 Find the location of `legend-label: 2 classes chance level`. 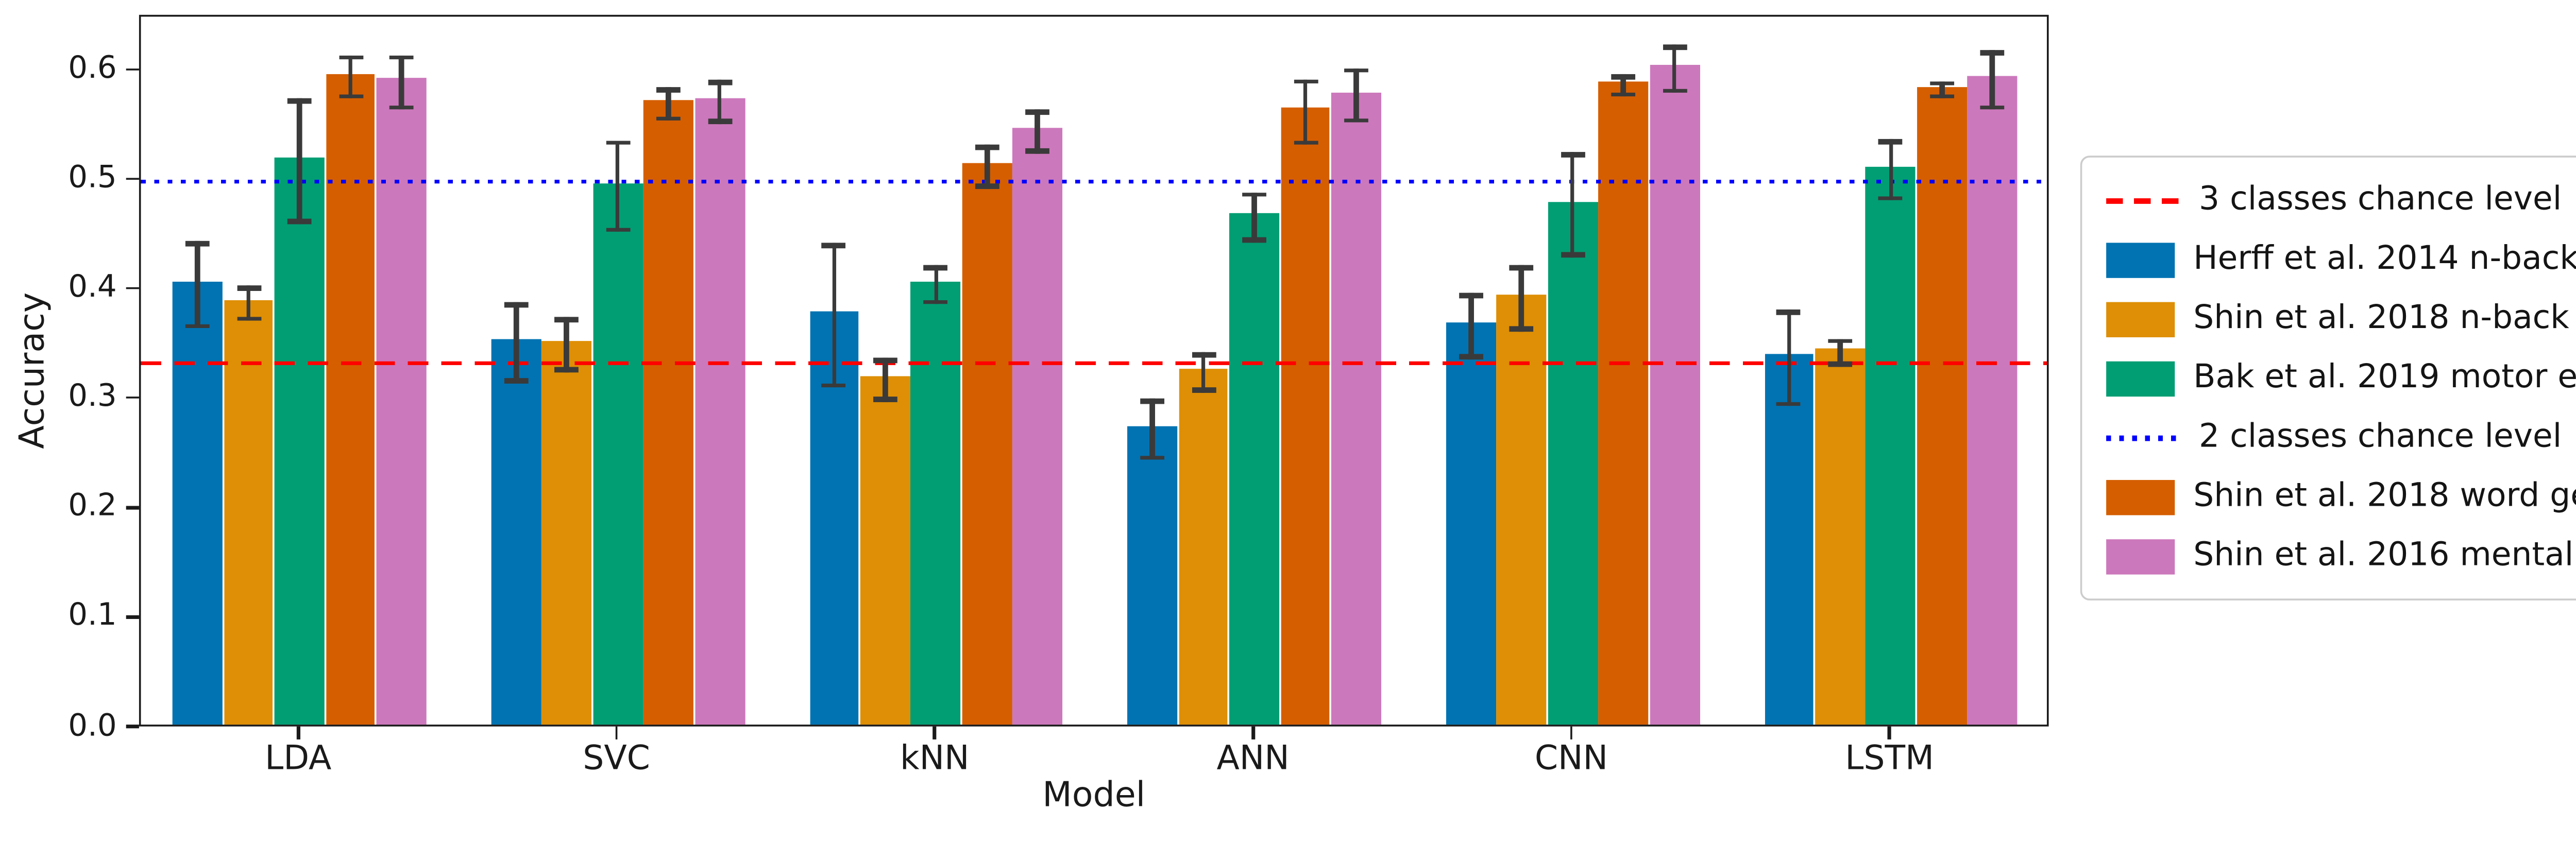

legend-label: 2 classes chance level is located at coordinates (2380, 437).